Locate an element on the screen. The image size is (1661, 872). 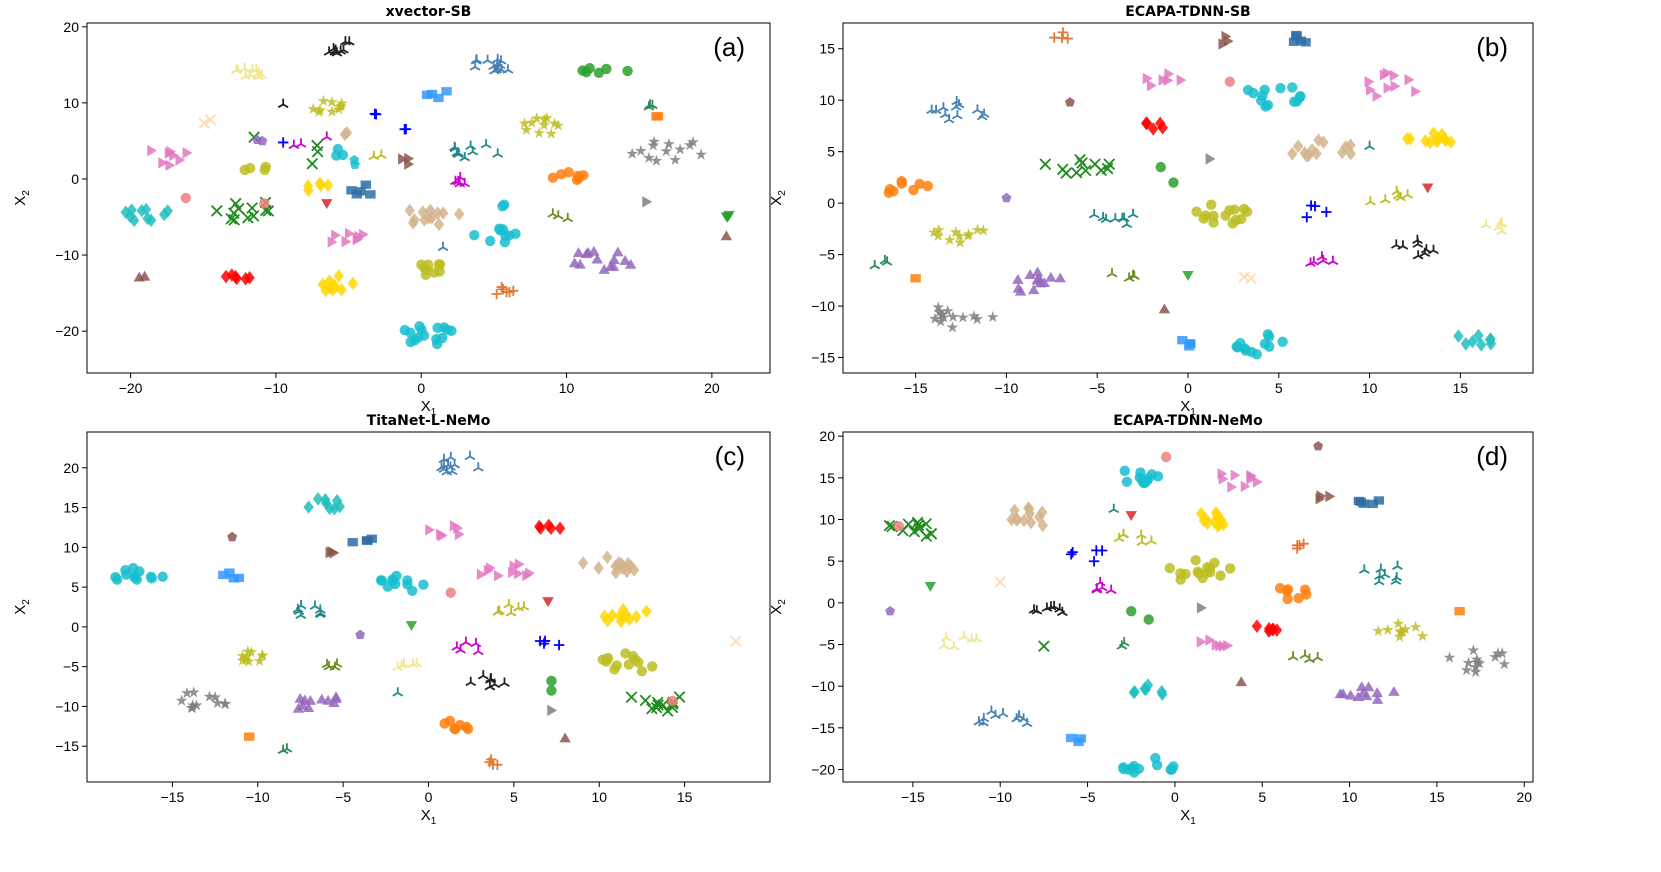
x-axis-label-main: X is located at coordinates (1185, 406).